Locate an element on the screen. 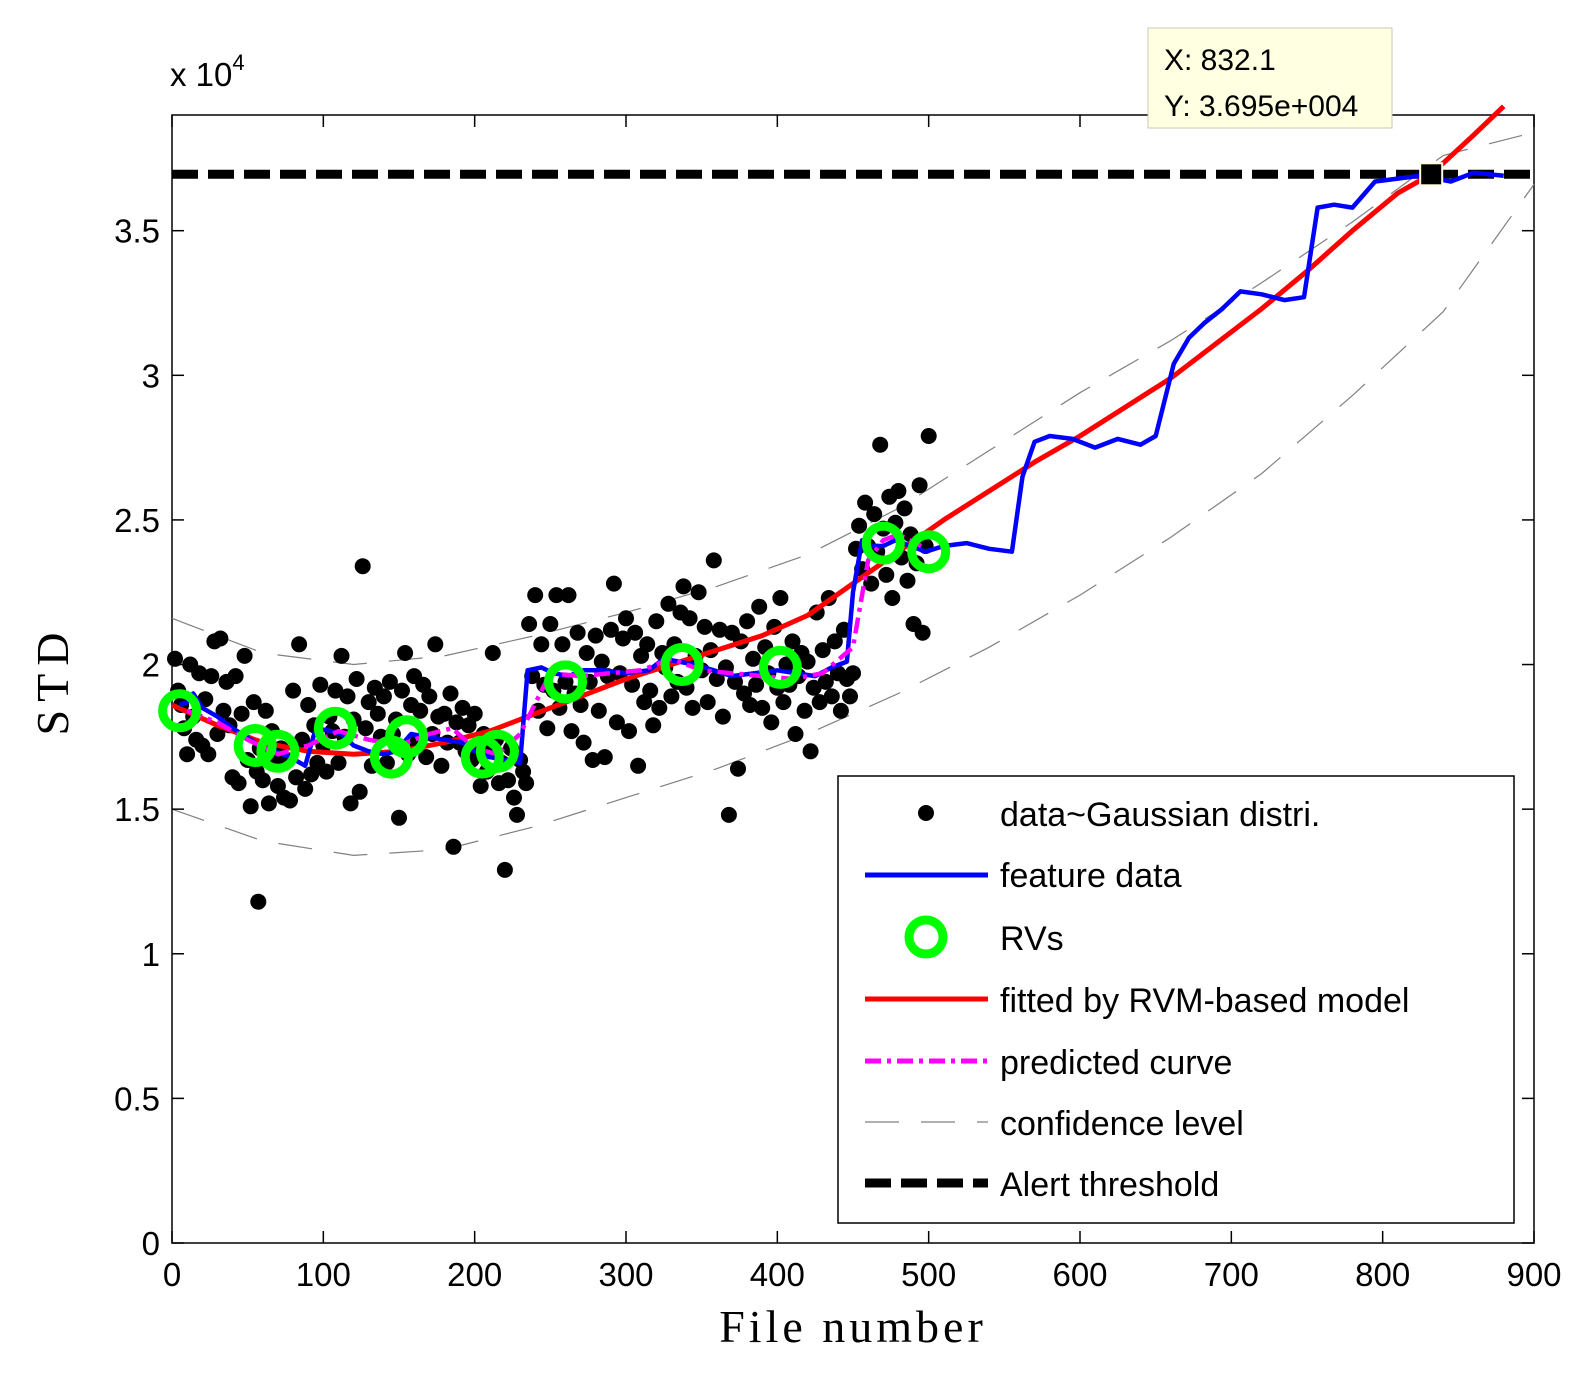  legend-swatch-scatter is located at coordinates (926, 813).